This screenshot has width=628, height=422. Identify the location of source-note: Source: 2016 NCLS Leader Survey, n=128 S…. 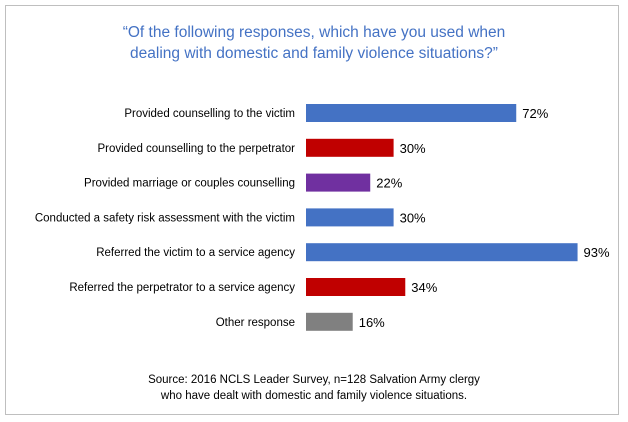
(314, 388).